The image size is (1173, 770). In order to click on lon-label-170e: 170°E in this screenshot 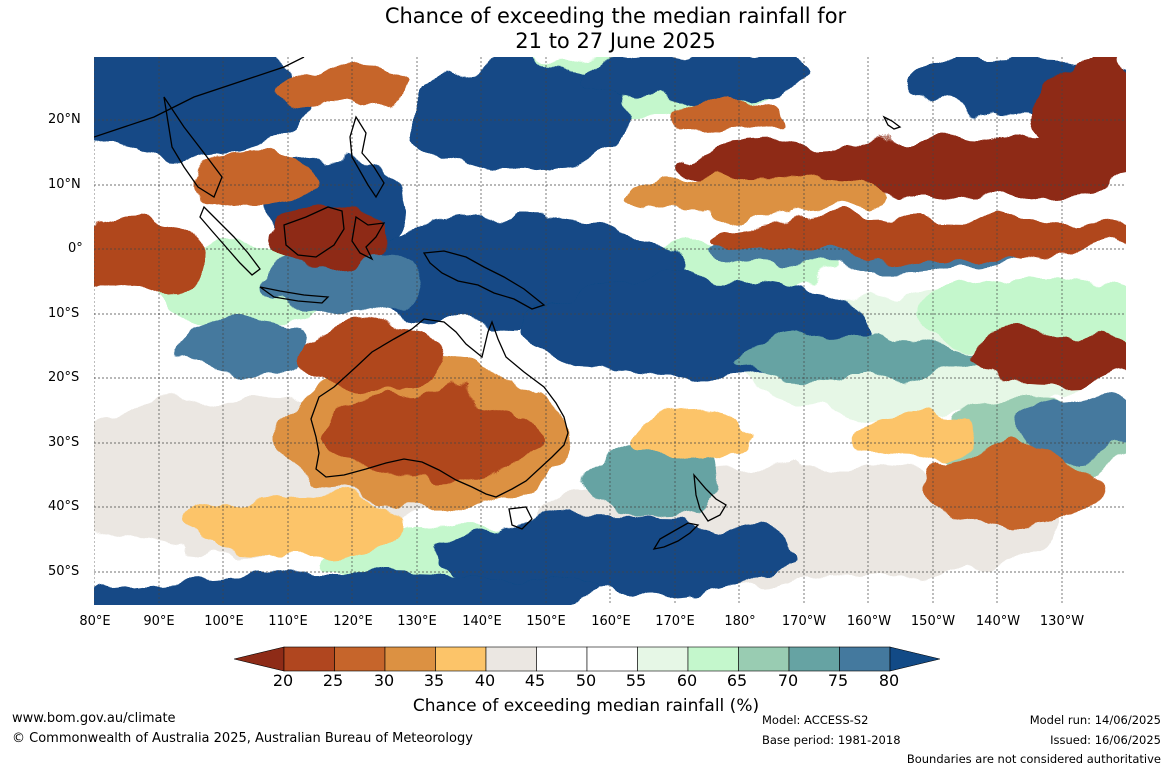, I will do `click(675, 621)`.